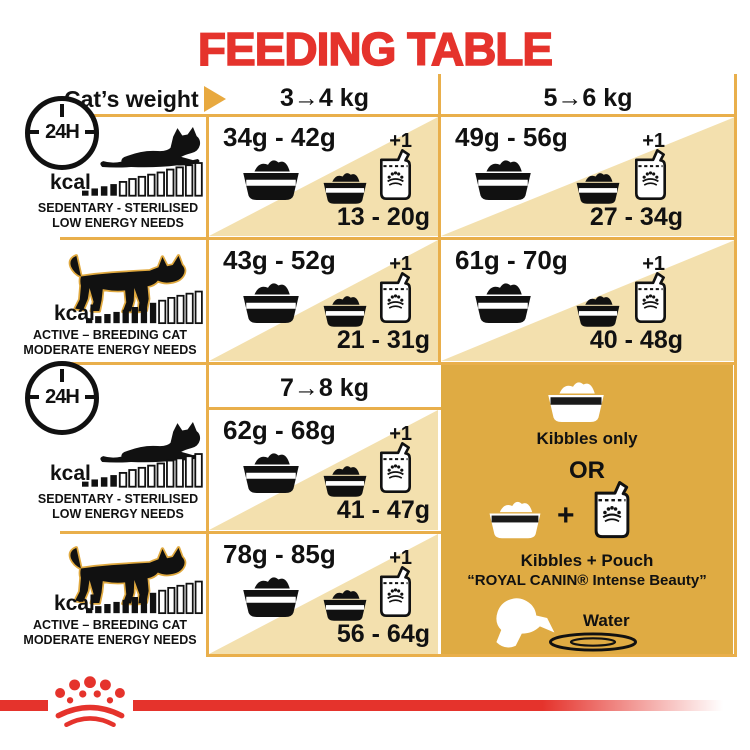 The height and width of the screenshot is (750, 750). Describe the element at coordinates (383, 510) in the screenshot. I see `mixed-amount: 41 - 47g` at that location.